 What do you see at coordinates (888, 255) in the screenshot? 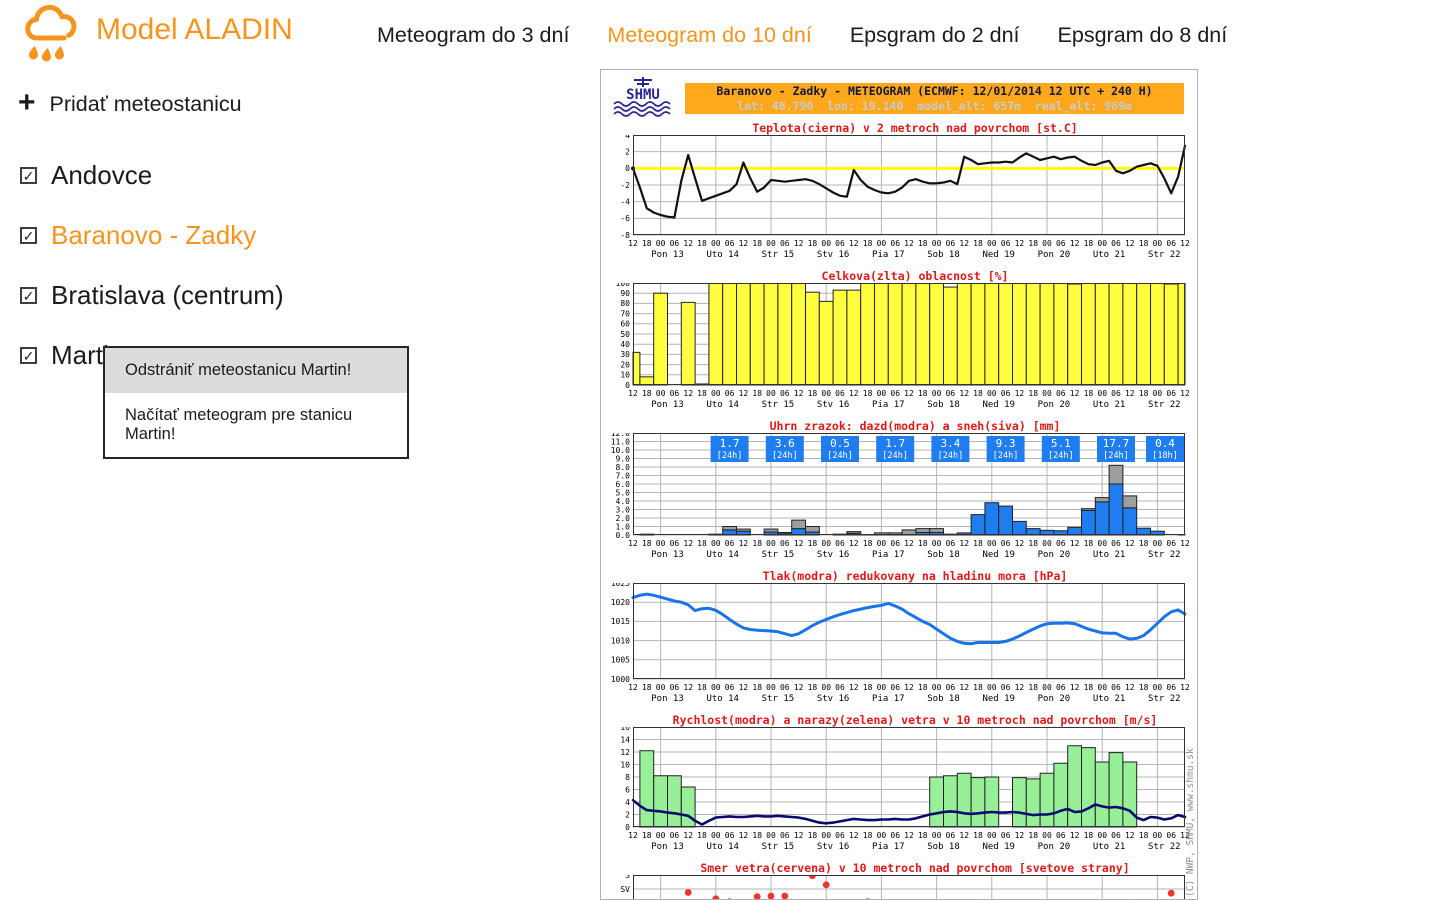
I see `svg-text: Pia 17` at bounding box center [888, 255].